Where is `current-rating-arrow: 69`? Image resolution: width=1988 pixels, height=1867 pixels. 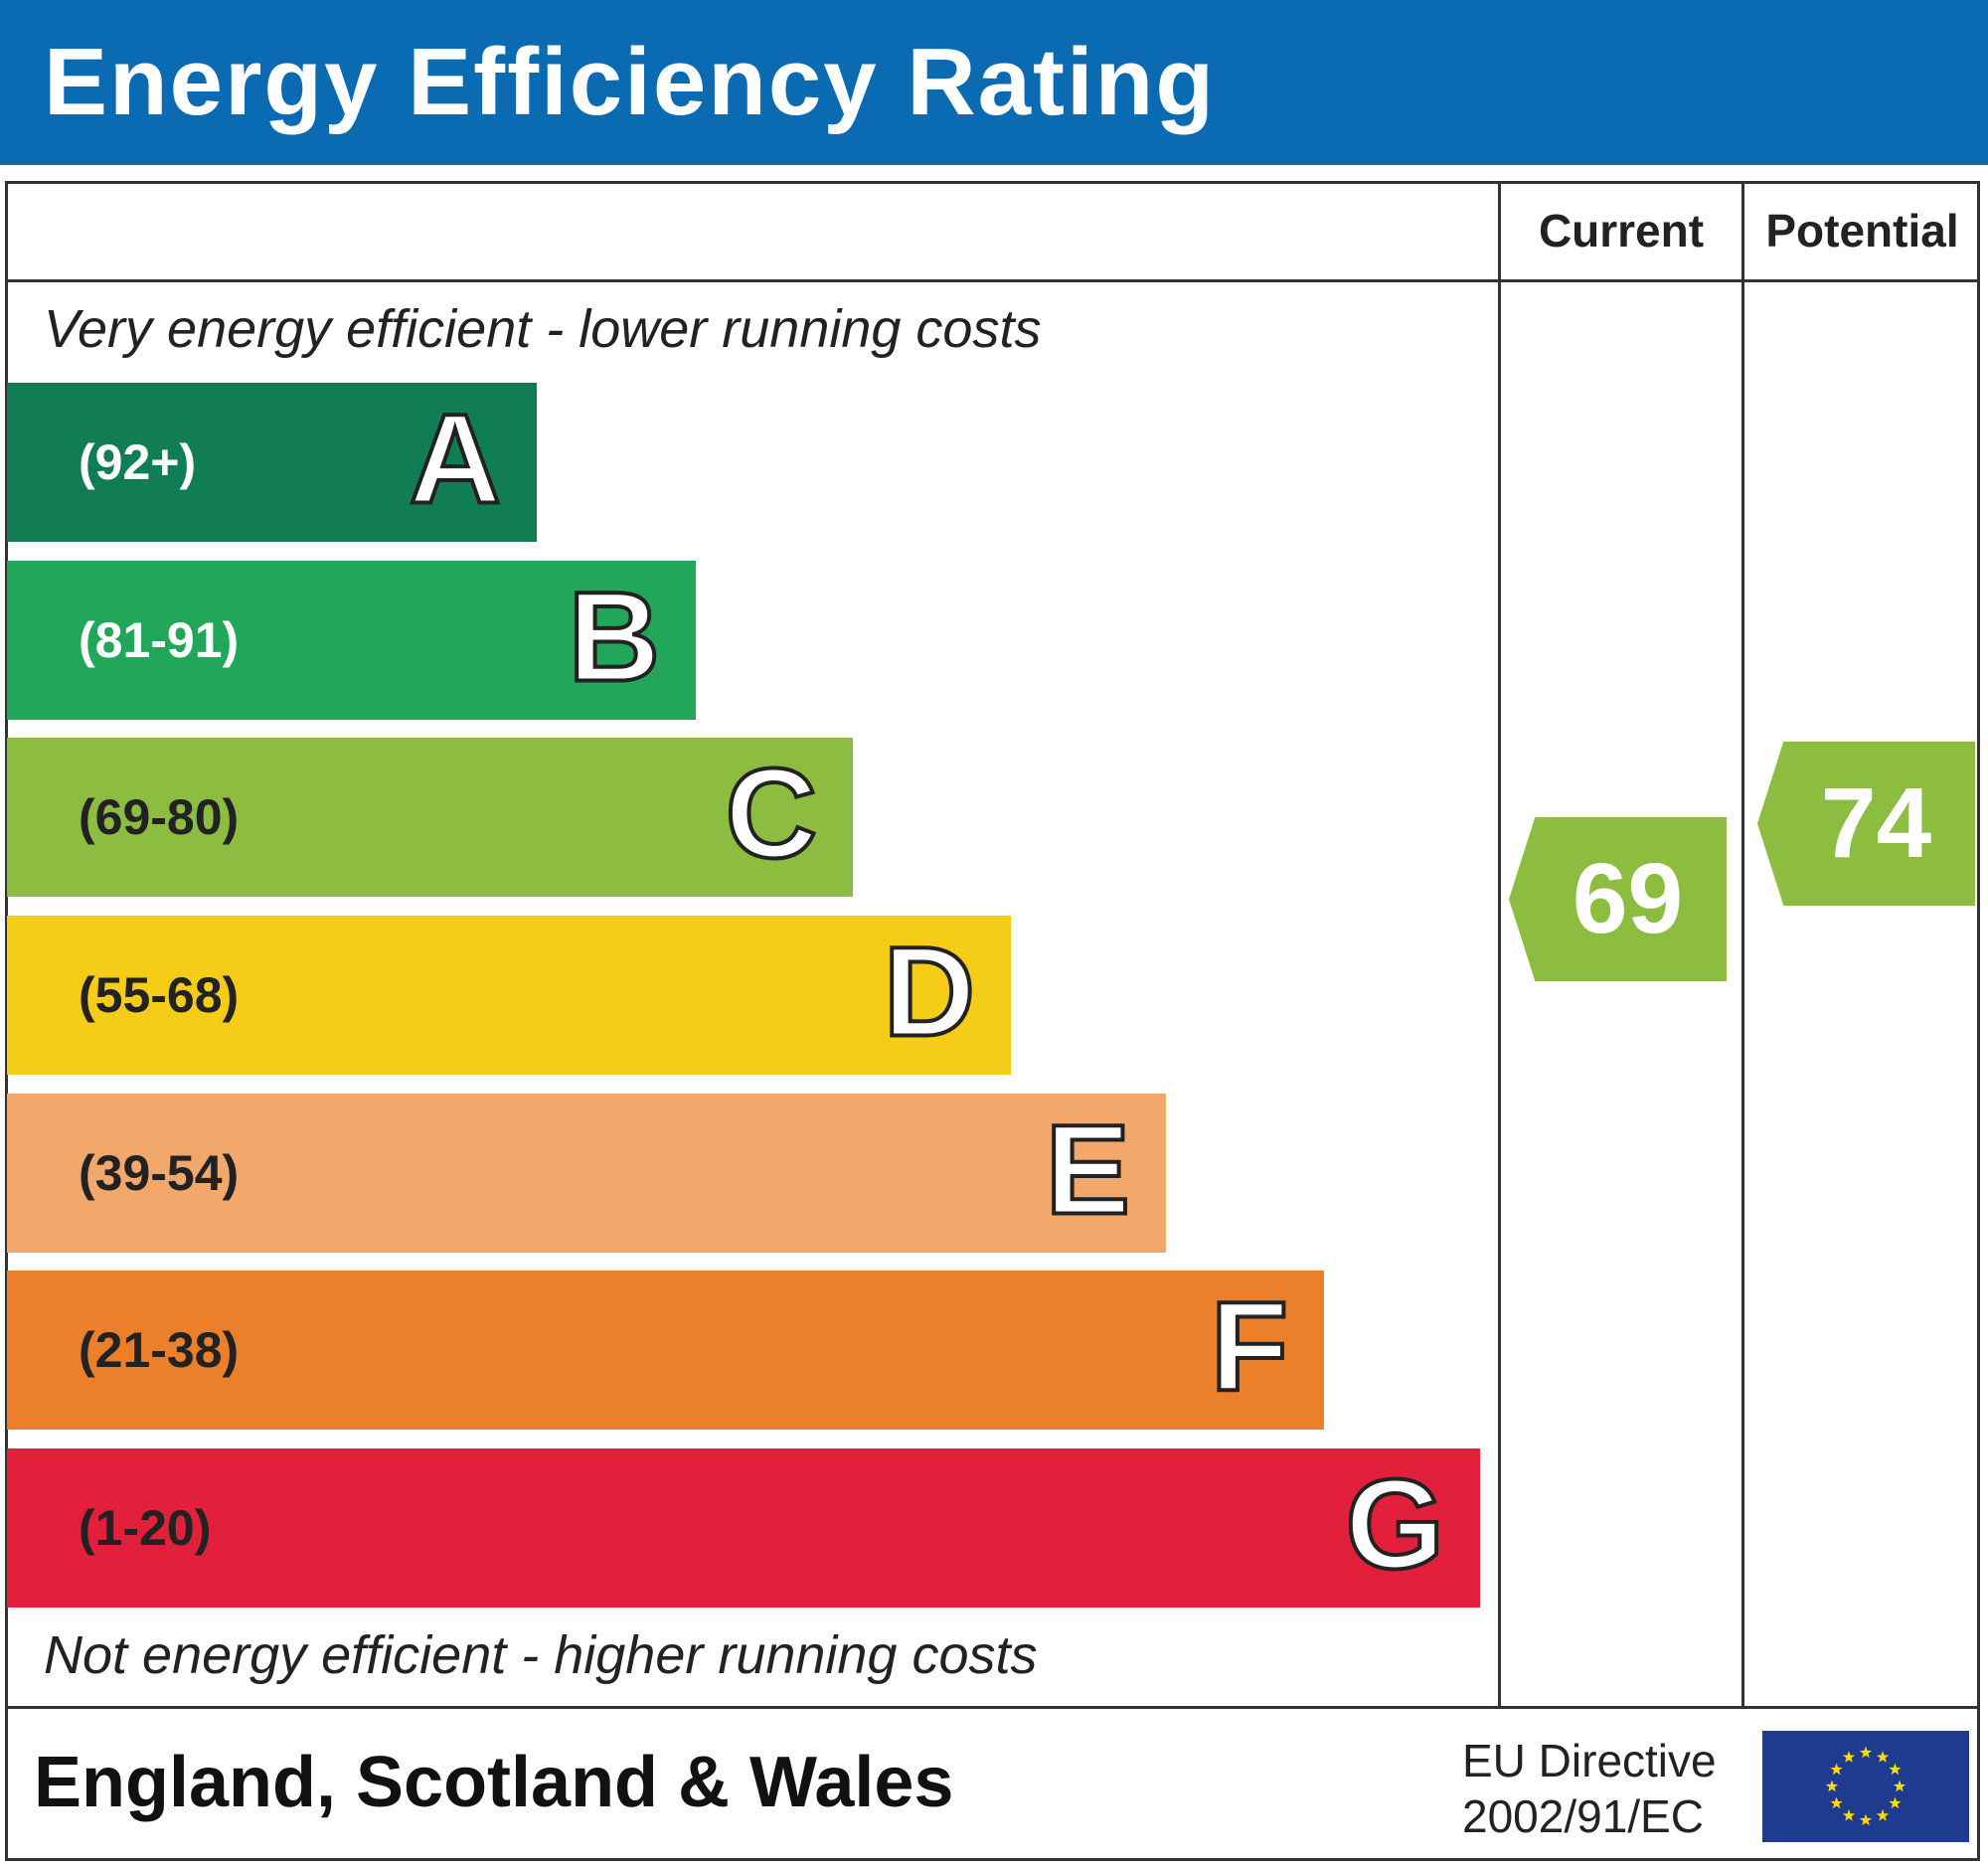 current-rating-arrow: 69 is located at coordinates (1618, 899).